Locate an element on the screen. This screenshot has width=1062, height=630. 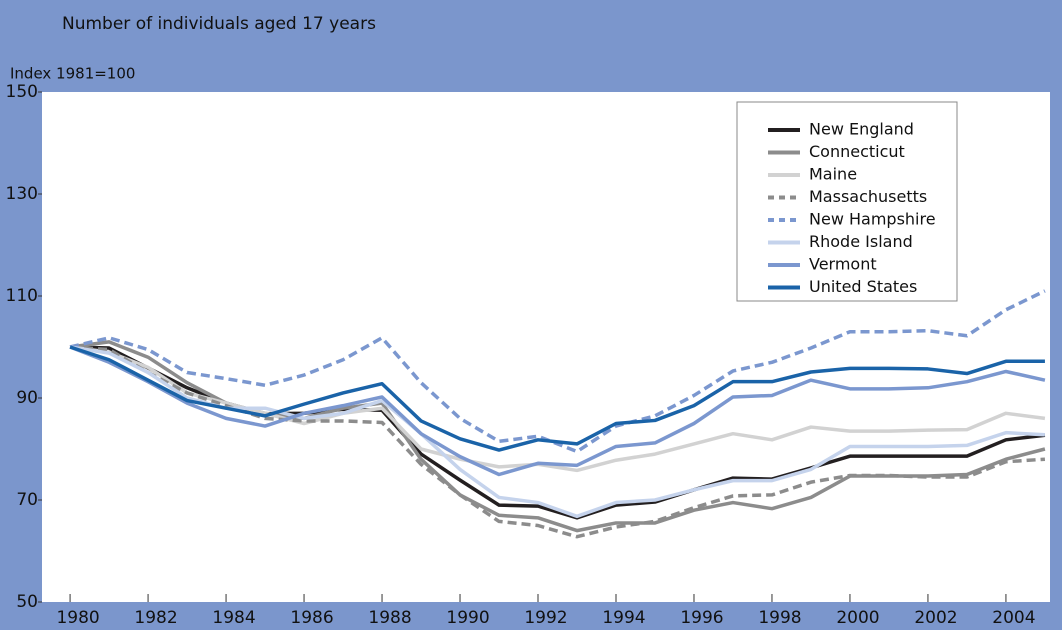
x-tick-label: 1994 is located at coordinates (623, 618).